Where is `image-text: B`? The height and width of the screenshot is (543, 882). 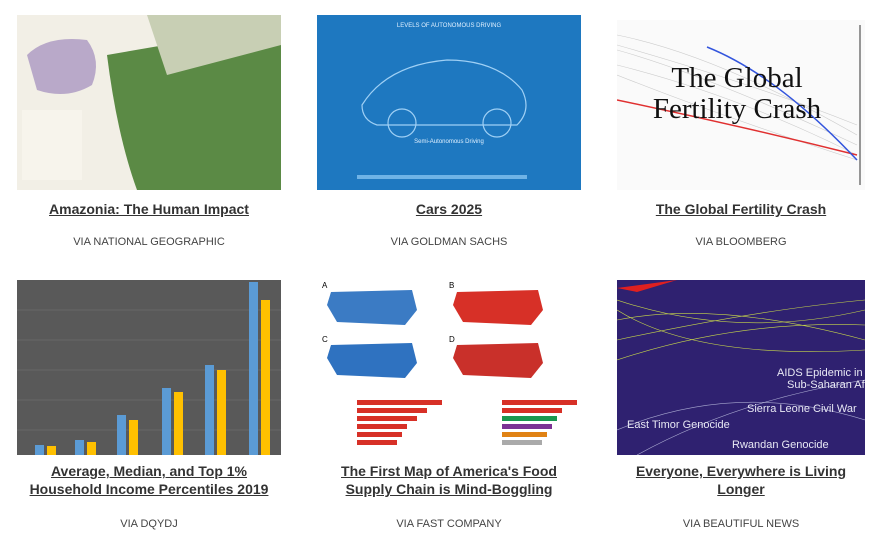 image-text: B is located at coordinates (451, 285).